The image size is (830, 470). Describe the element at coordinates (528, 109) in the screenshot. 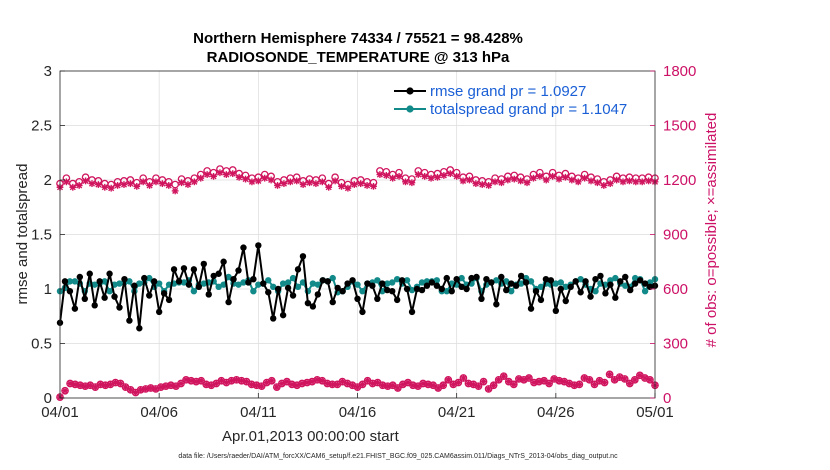

I see `legend-label-totalspread: totalspread grand pr = 1.1047` at that location.